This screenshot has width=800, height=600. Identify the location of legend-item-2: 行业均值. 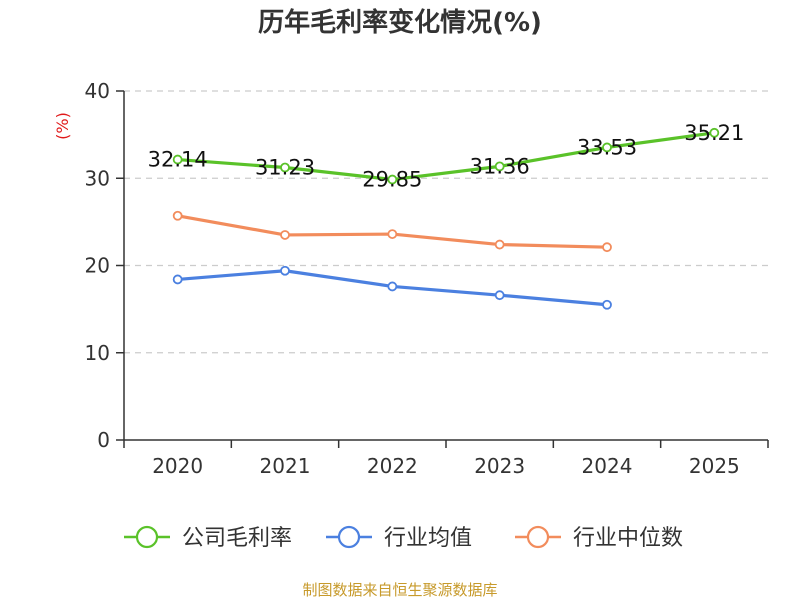
(399, 538).